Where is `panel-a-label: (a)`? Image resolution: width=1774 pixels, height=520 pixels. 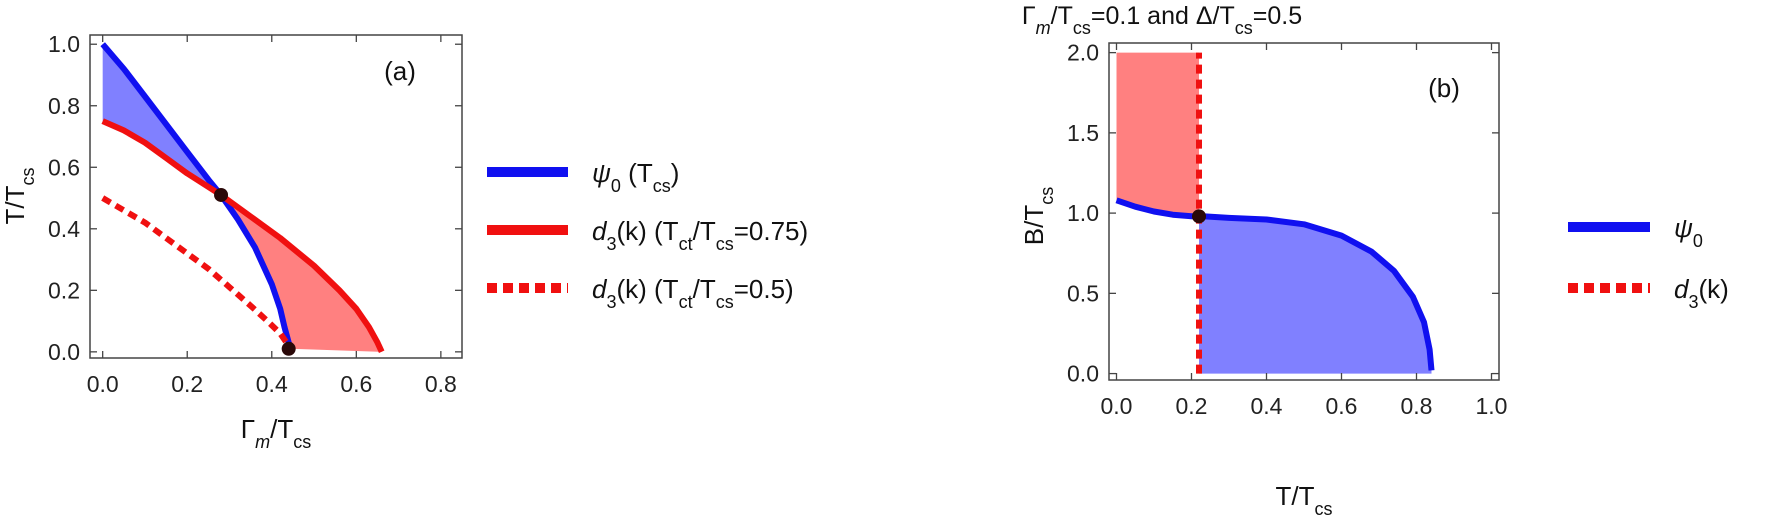 panel-a-label: (a) is located at coordinates (400, 71).